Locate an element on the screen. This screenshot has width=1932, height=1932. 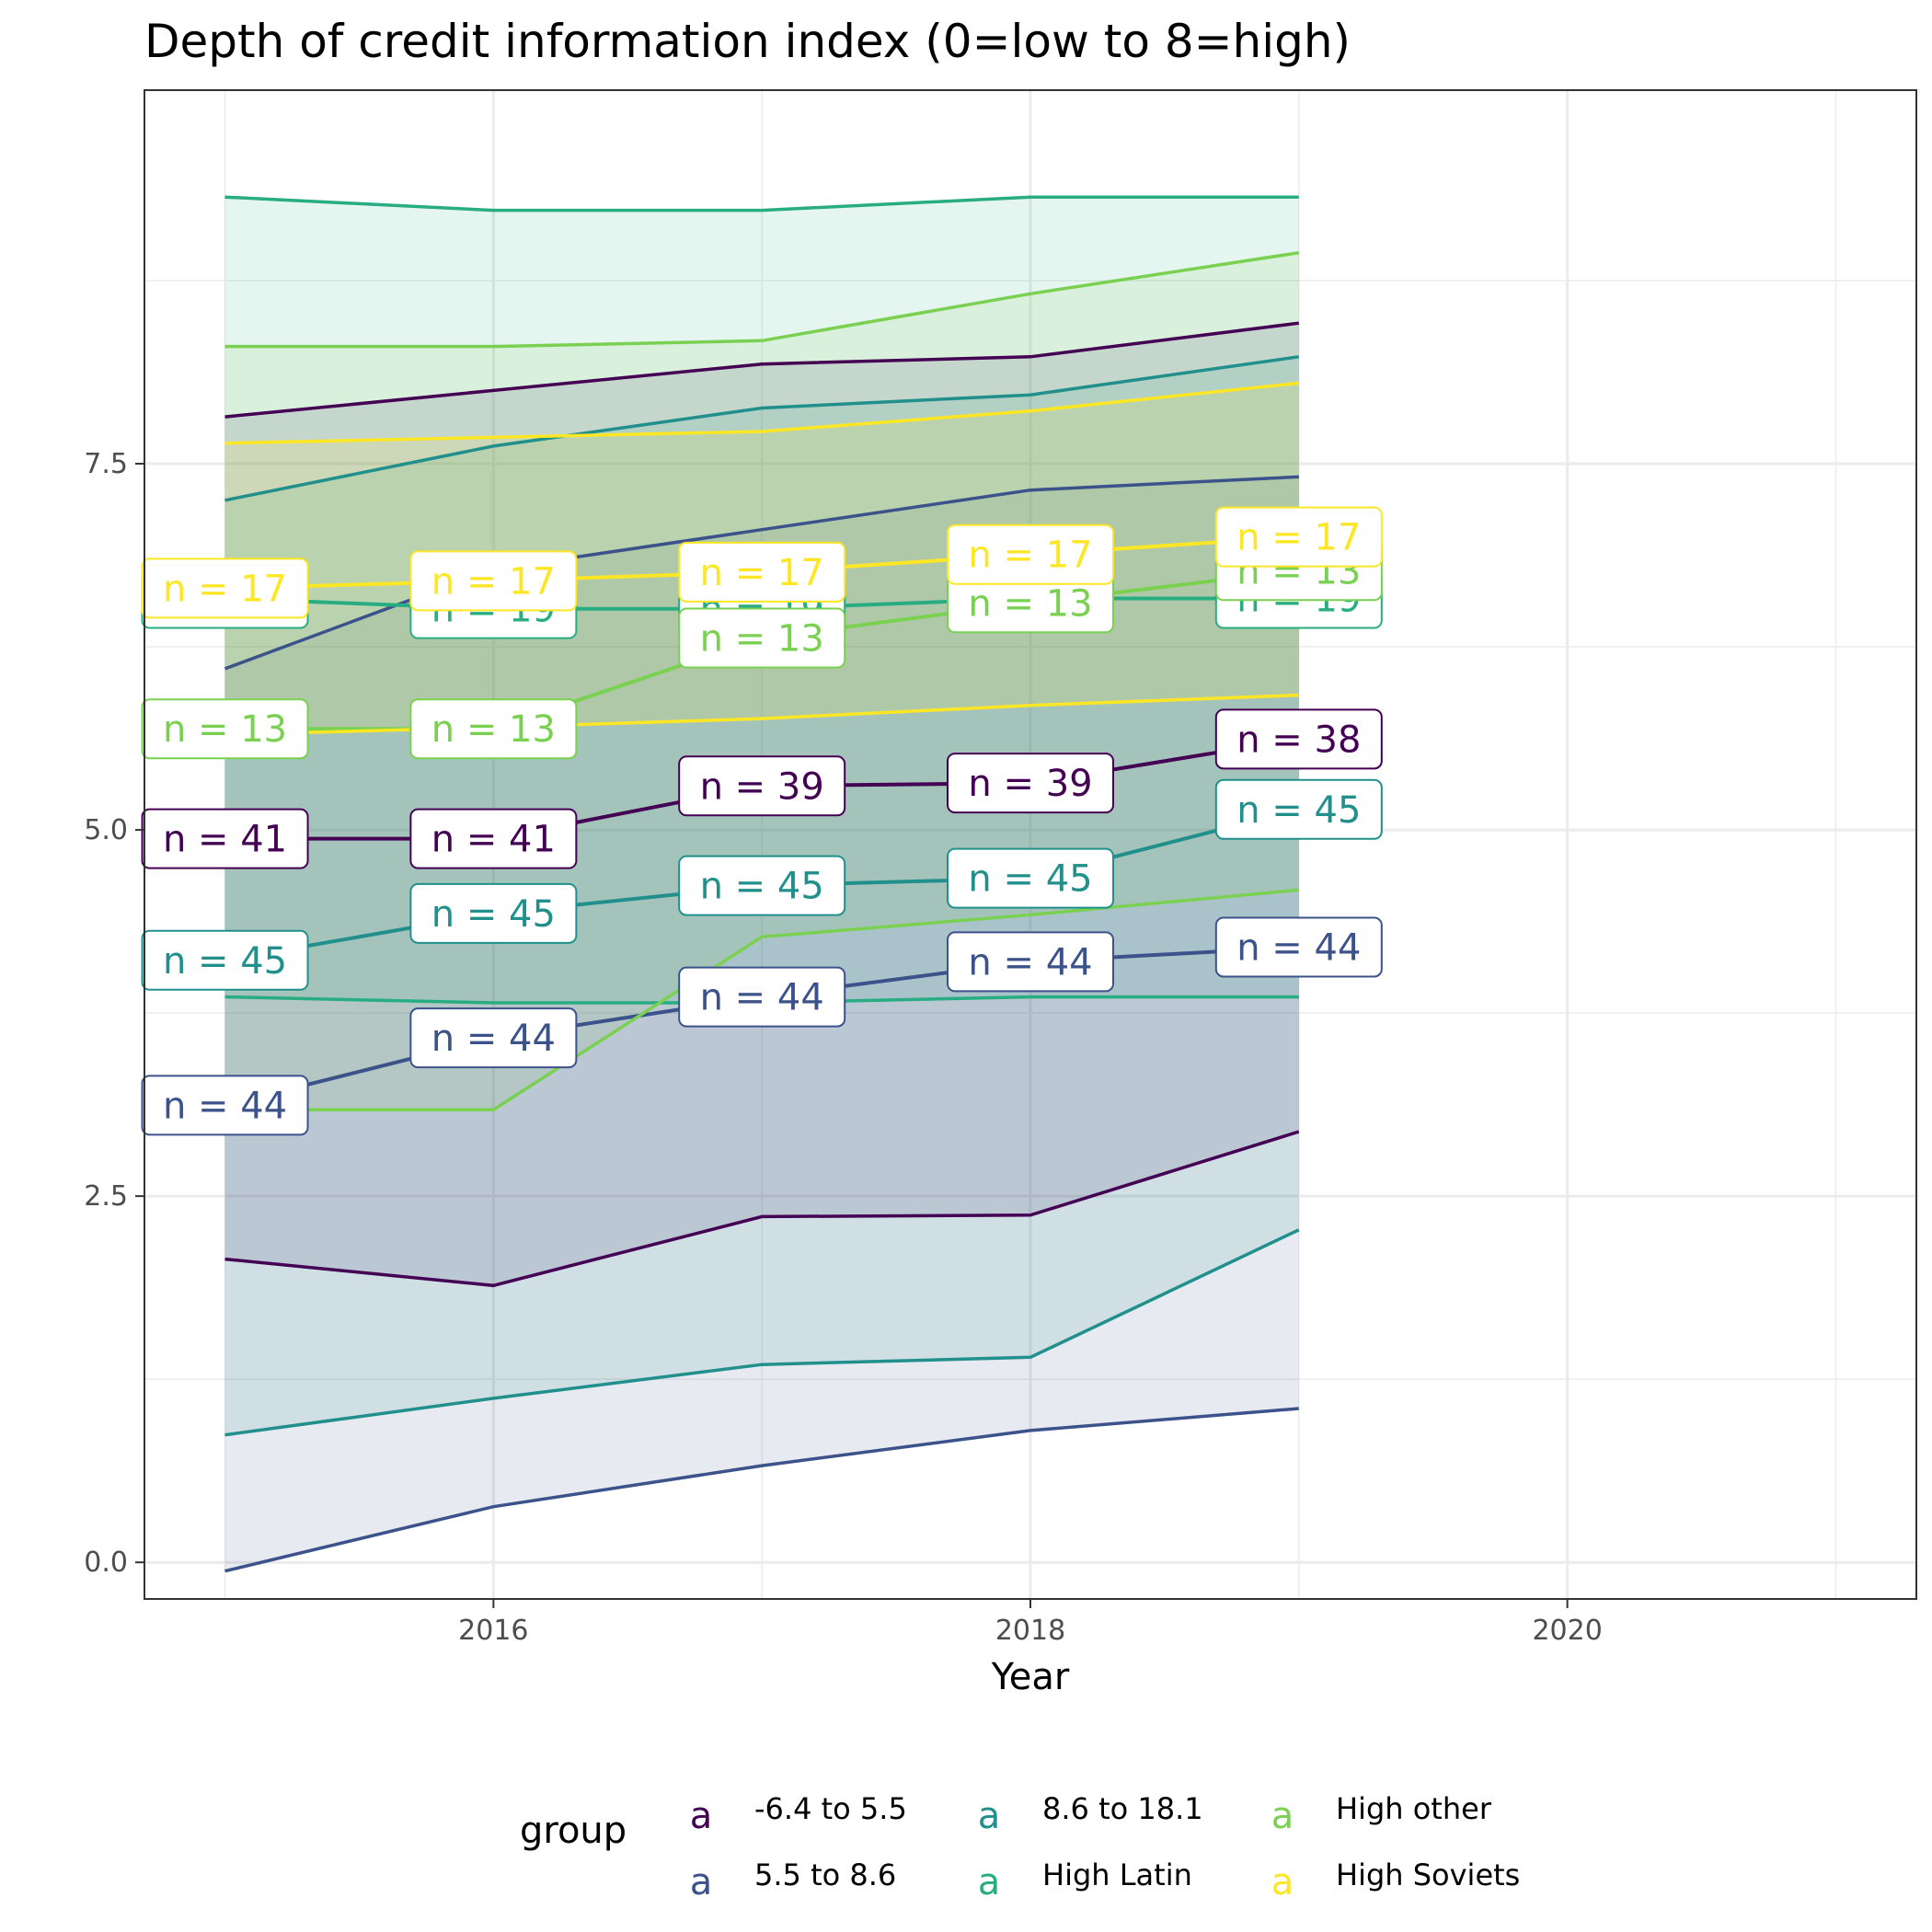
legend-item: a 8.6 to 18.1 is located at coordinates (1090, 1814).